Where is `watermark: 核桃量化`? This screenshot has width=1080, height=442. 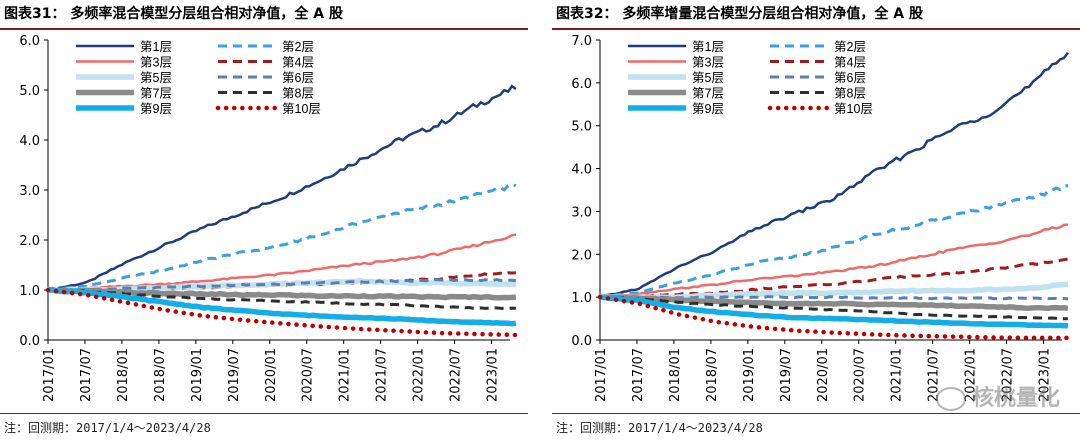 watermark: 核桃量化 is located at coordinates (997, 396).